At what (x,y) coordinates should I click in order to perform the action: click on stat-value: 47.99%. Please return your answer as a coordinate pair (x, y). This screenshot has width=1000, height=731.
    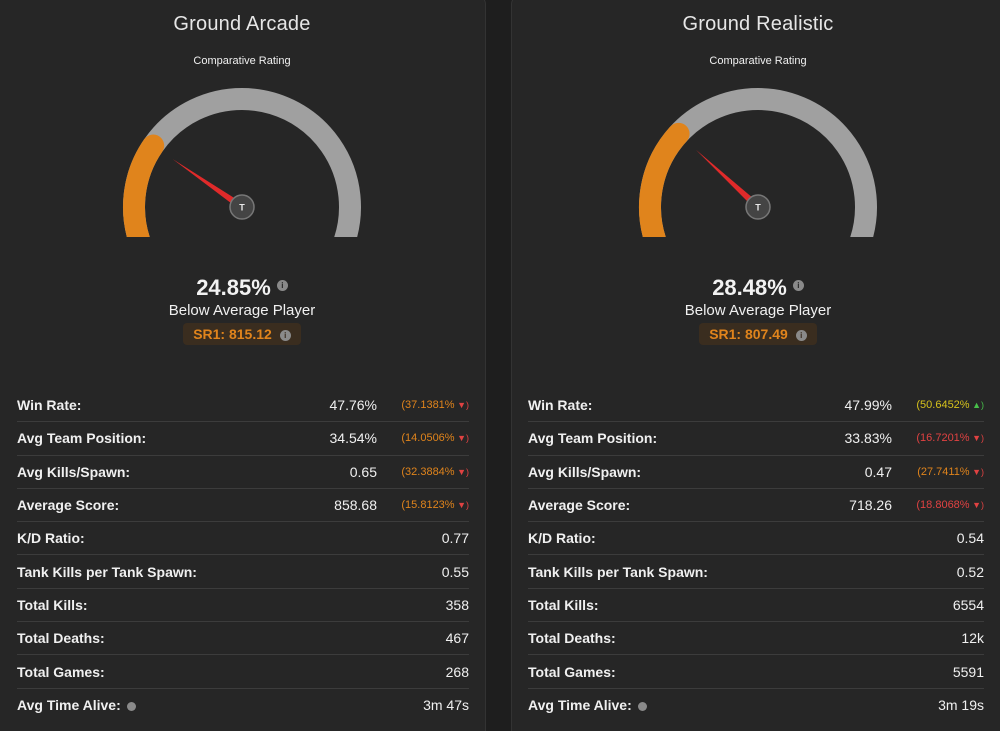
    Looking at the image, I should click on (868, 405).